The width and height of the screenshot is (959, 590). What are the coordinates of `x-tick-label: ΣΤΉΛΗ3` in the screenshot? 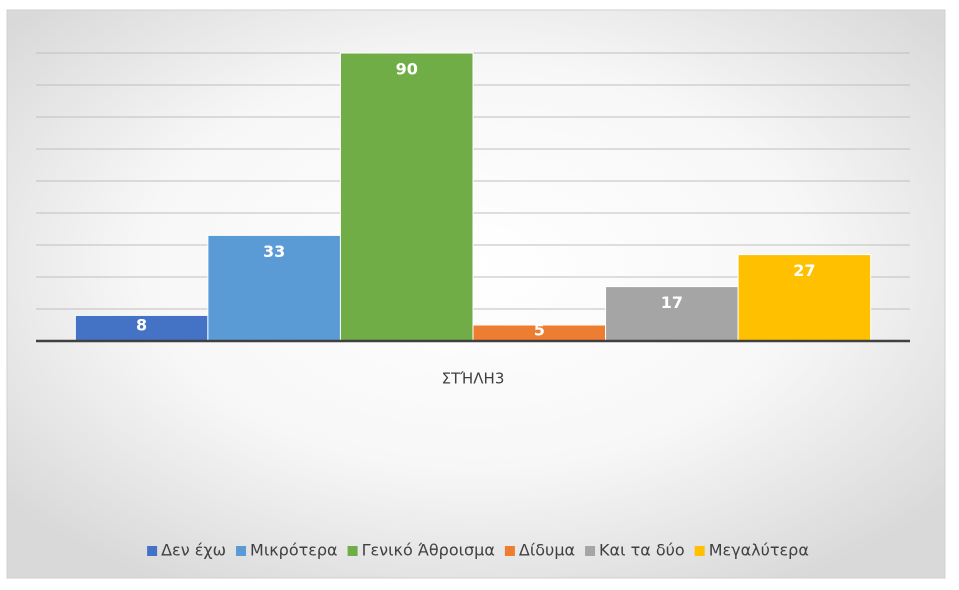 It's located at (473, 379).